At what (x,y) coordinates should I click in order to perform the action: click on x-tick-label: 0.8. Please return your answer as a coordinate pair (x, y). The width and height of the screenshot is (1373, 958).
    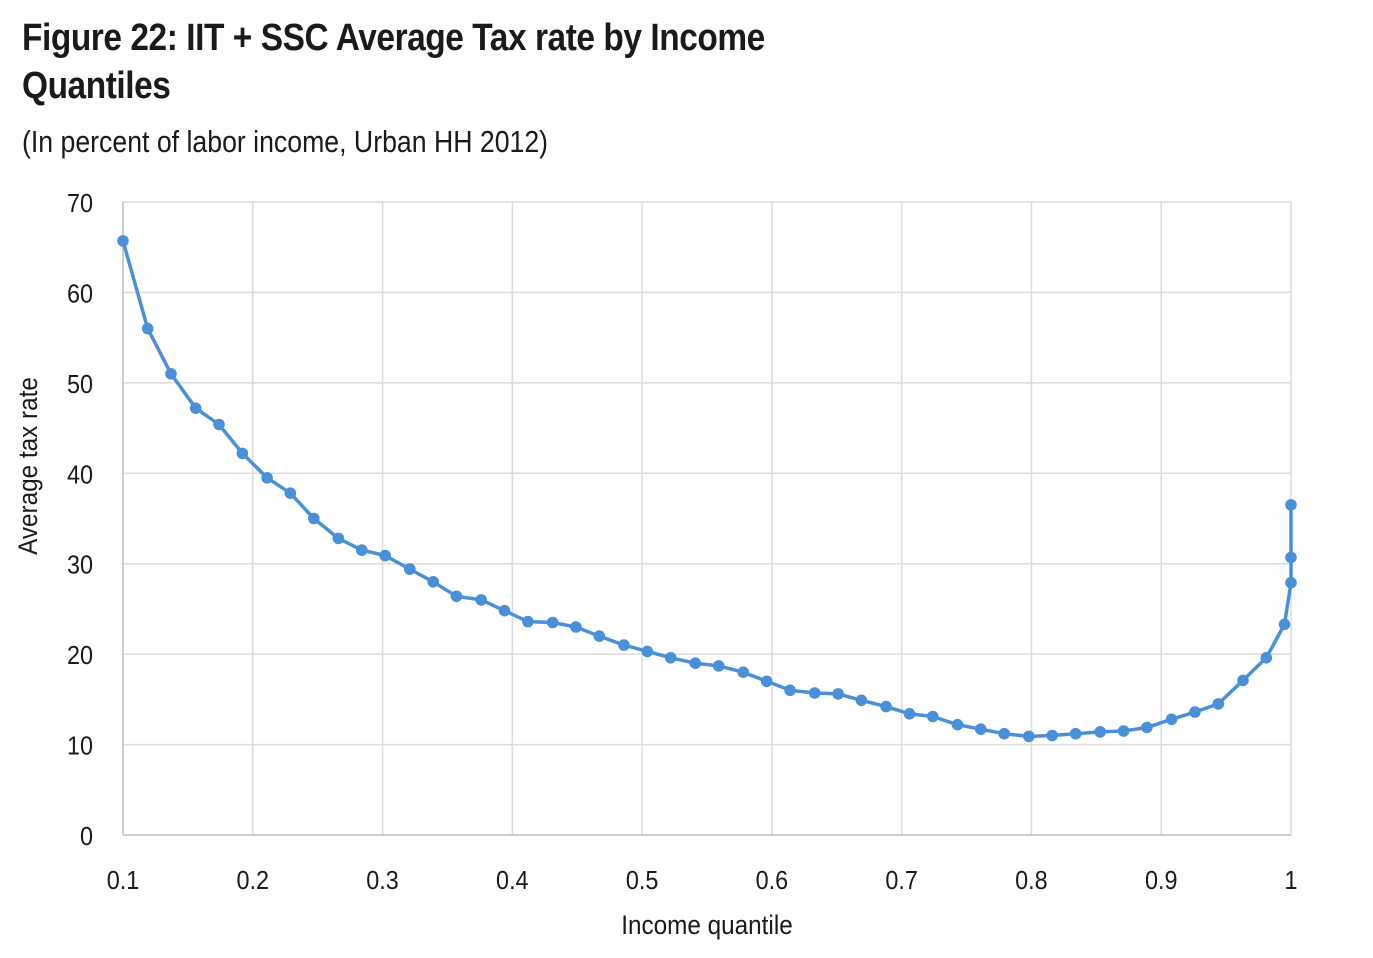
    Looking at the image, I should click on (1031, 881).